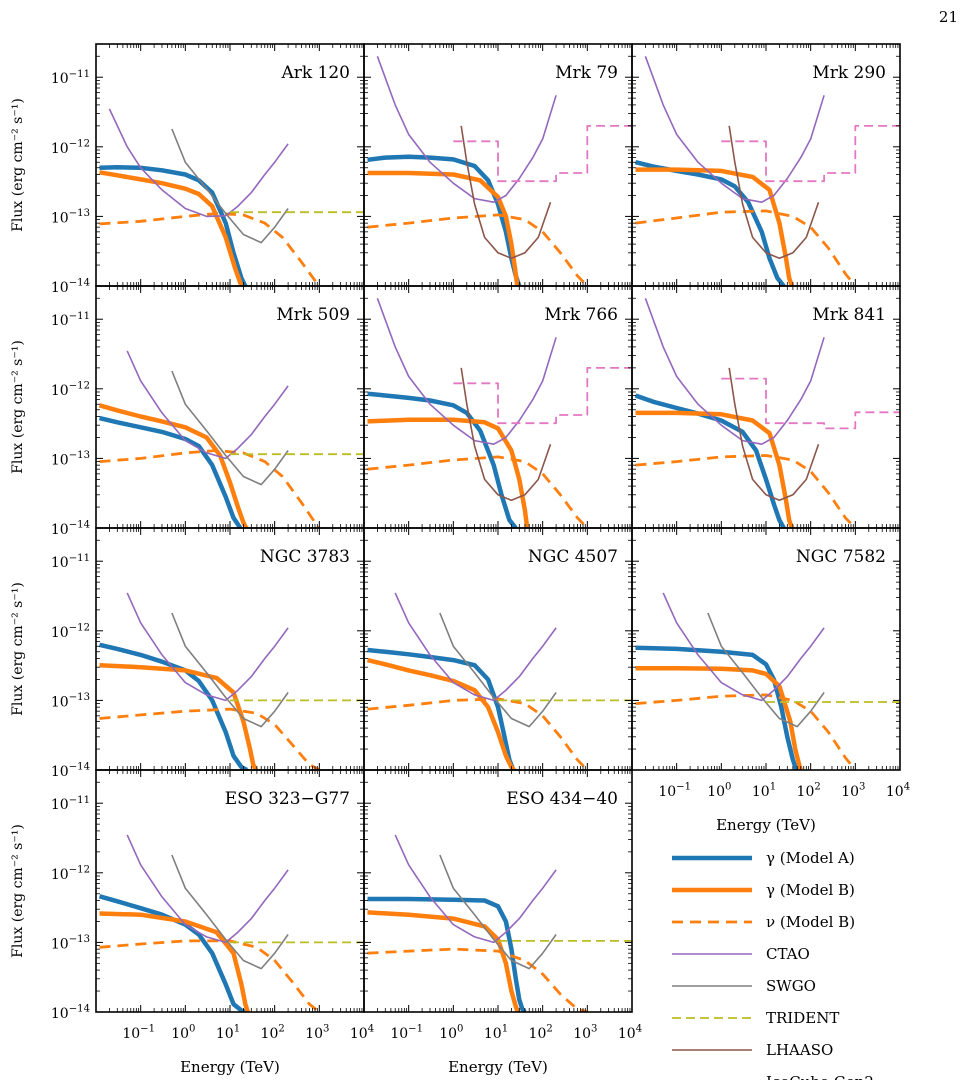 The height and width of the screenshot is (1080, 980). Describe the element at coordinates (788, 954) in the screenshot. I see `legend-label-cta: CTAO` at that location.